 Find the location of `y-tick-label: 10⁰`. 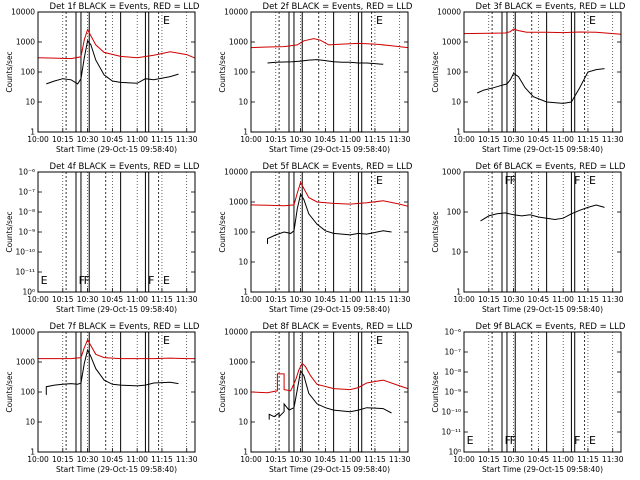

y-tick-label: 10⁰ is located at coordinates (28, 292).